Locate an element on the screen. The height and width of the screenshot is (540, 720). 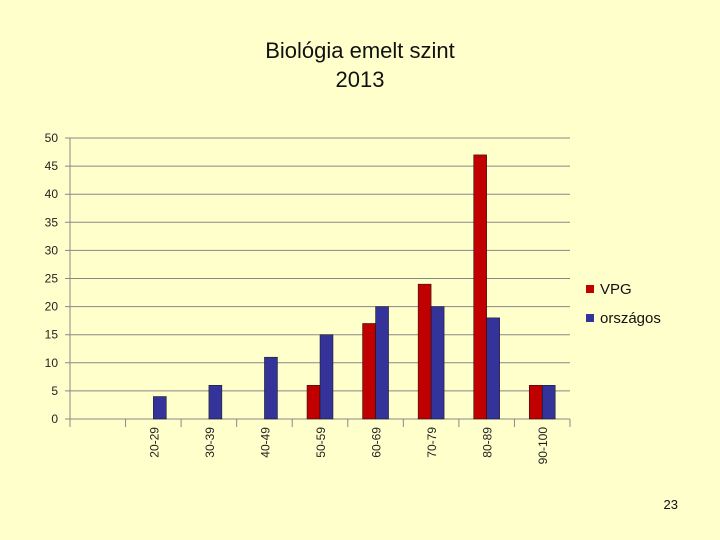
x-tick-label: 80-89 is located at coordinates (488, 442).